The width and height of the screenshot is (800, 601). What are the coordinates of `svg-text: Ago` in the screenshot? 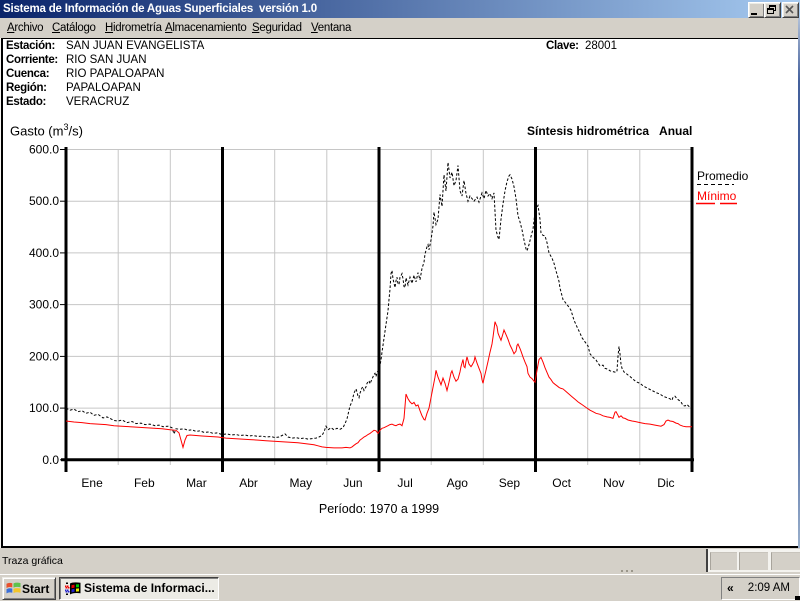 It's located at (458, 483).